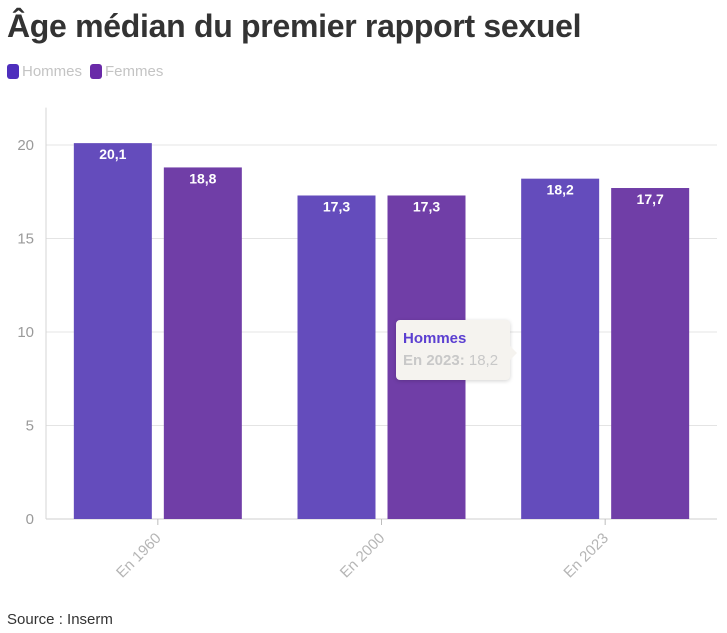 The image size is (727, 633). Describe the element at coordinates (96, 71) in the screenshot. I see `legend-swatch-femmes` at that location.